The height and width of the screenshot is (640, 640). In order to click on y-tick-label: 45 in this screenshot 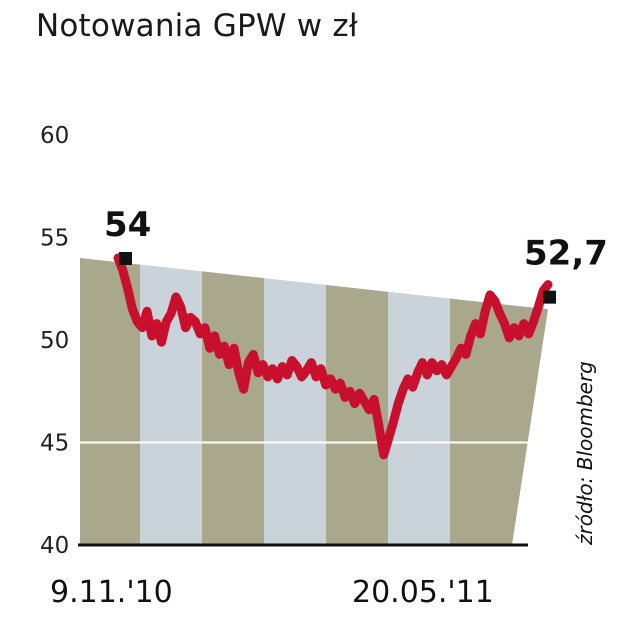, I will do `click(54, 444)`.